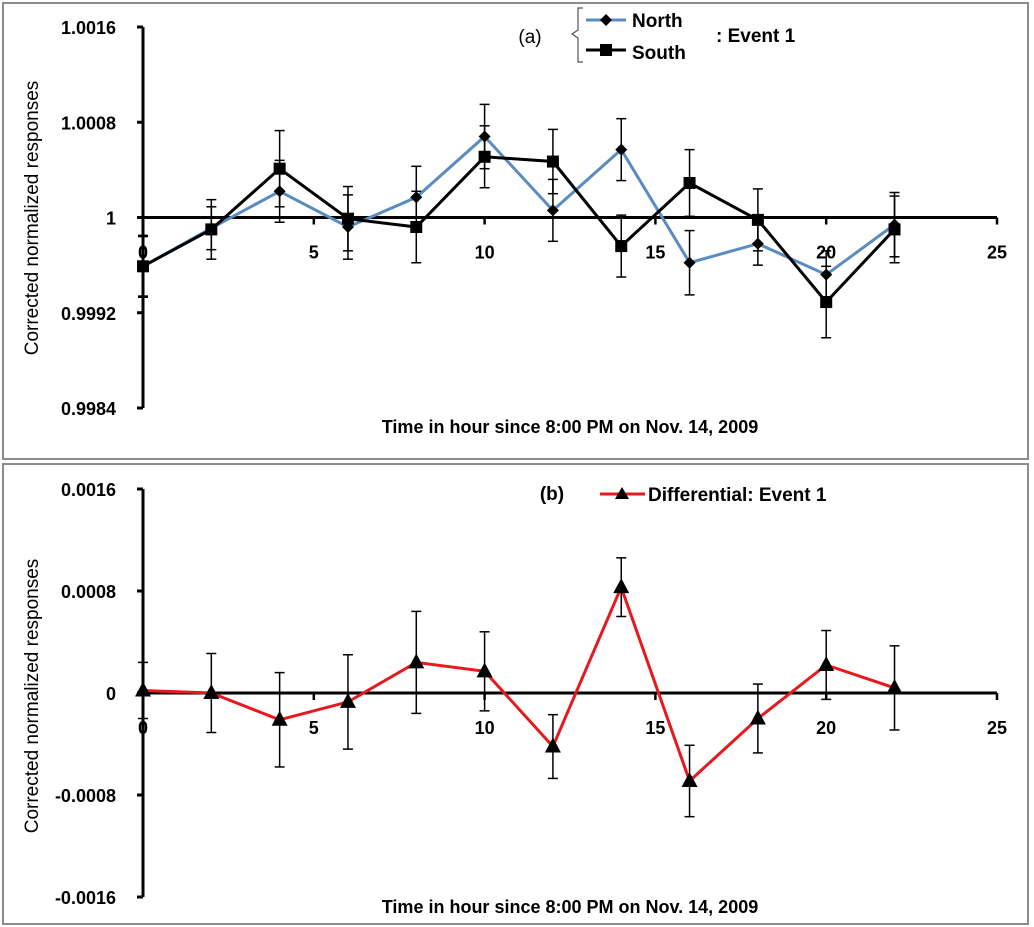  Describe the element at coordinates (519, 205) in the screenshot. I see `north-series-line` at that location.